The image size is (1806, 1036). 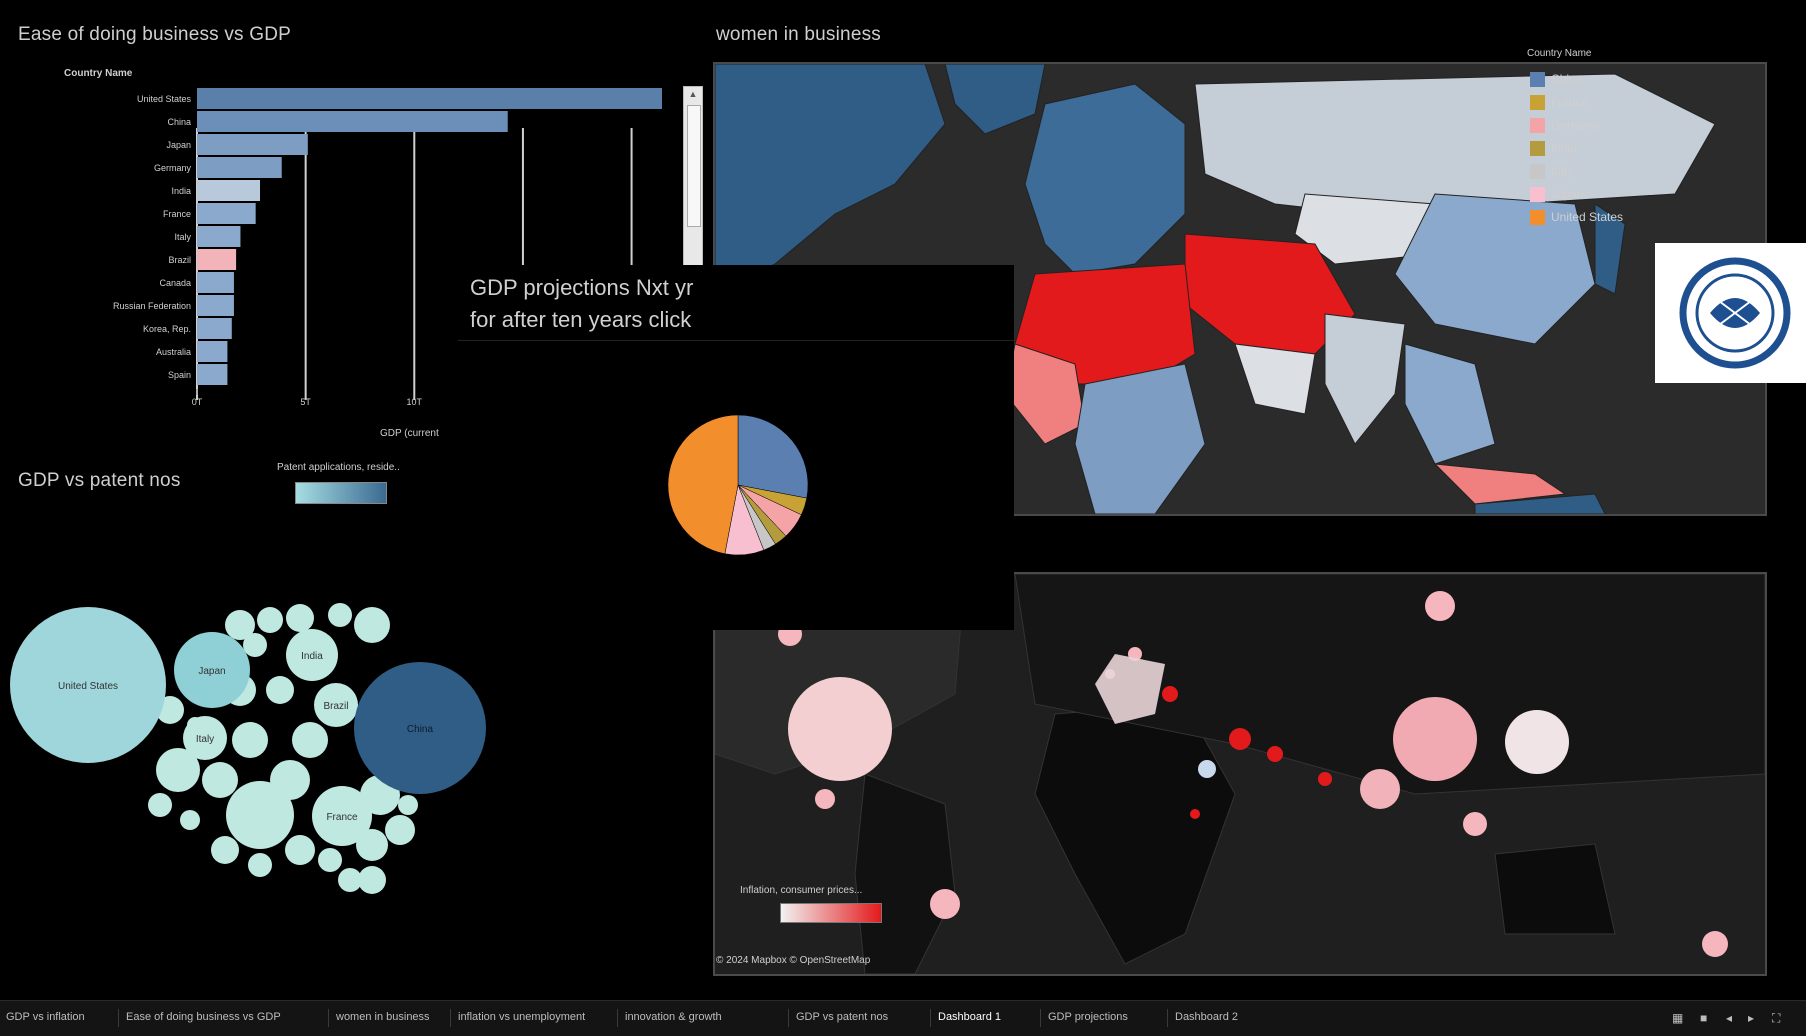 What do you see at coordinates (215, 305) in the screenshot?
I see `bar-russian-federation` at bounding box center [215, 305].